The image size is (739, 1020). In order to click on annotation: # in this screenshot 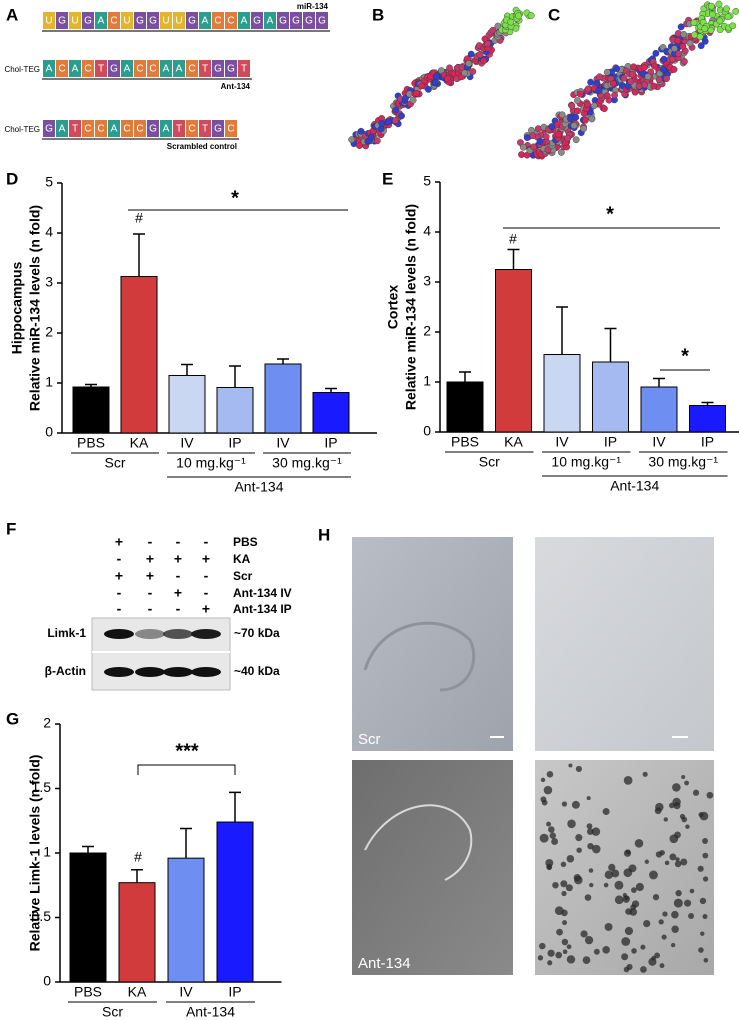, I will do `click(139, 218)`.